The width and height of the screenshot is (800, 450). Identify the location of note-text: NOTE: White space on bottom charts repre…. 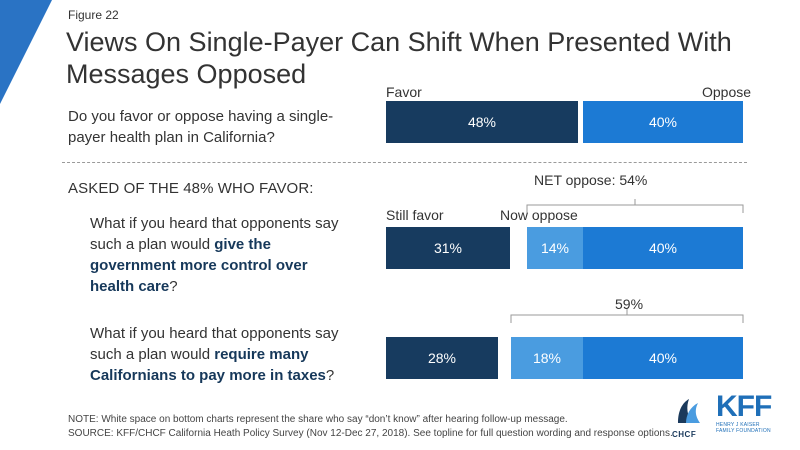
(318, 419).